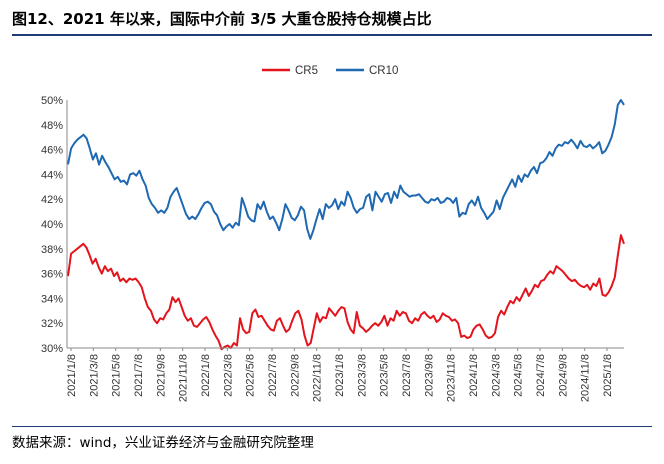 This screenshot has height=464, width=664. I want to click on y-tick-label: 36%, so click(52, 275).